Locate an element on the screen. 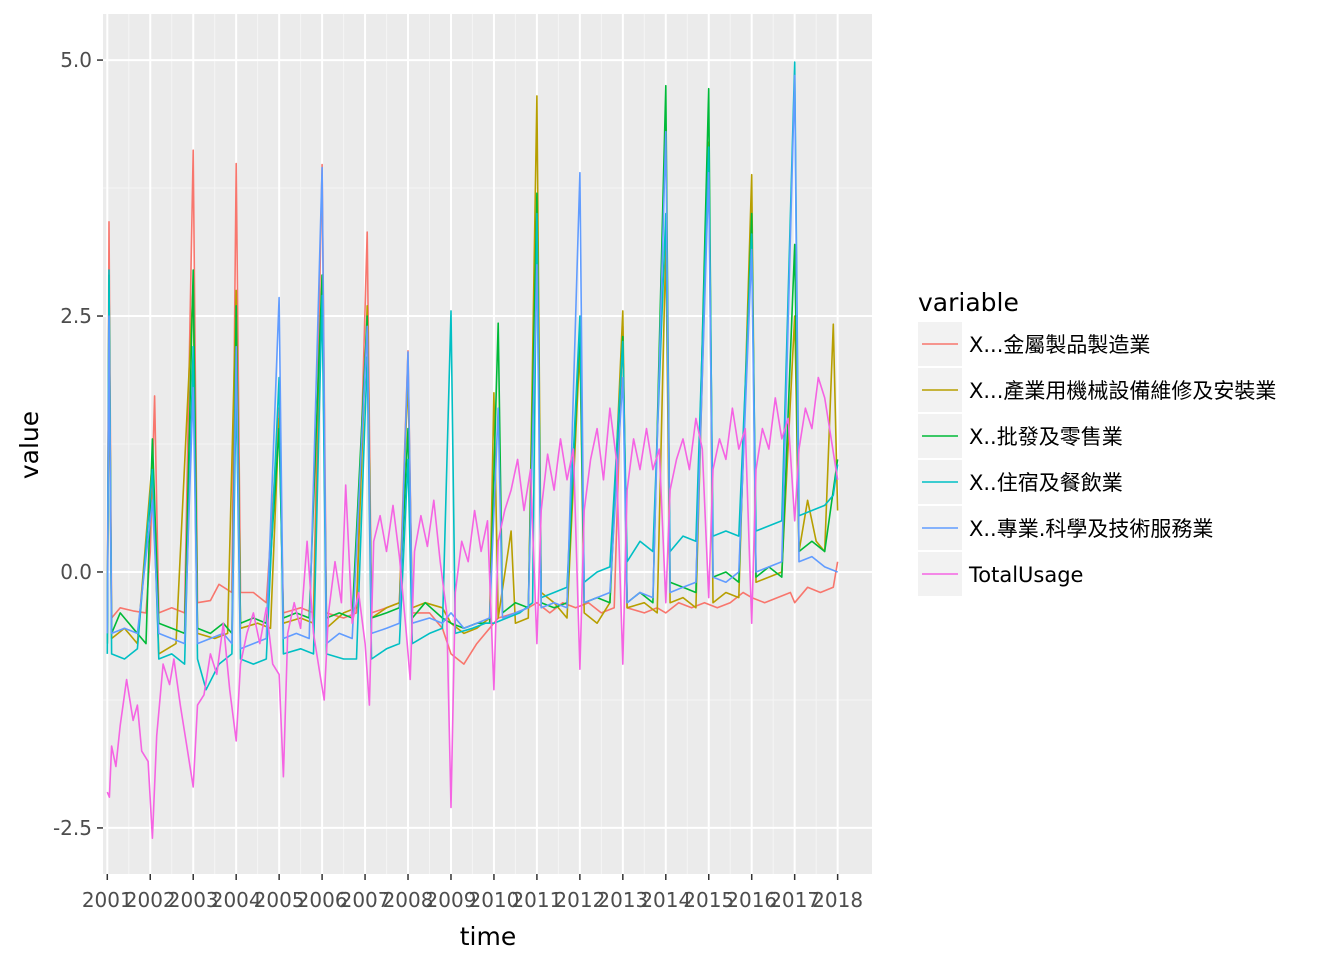  legend-label: X...產業用機械設備維修及安裝業 is located at coordinates (1122, 391).